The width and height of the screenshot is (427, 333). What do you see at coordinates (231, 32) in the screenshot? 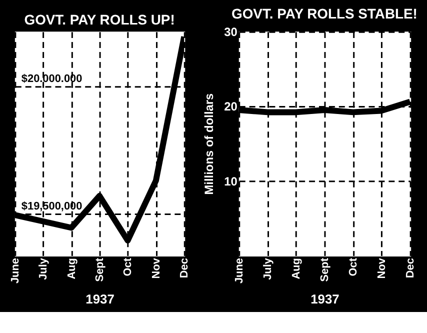
I see `y-tick-label: 30` at bounding box center [231, 32].